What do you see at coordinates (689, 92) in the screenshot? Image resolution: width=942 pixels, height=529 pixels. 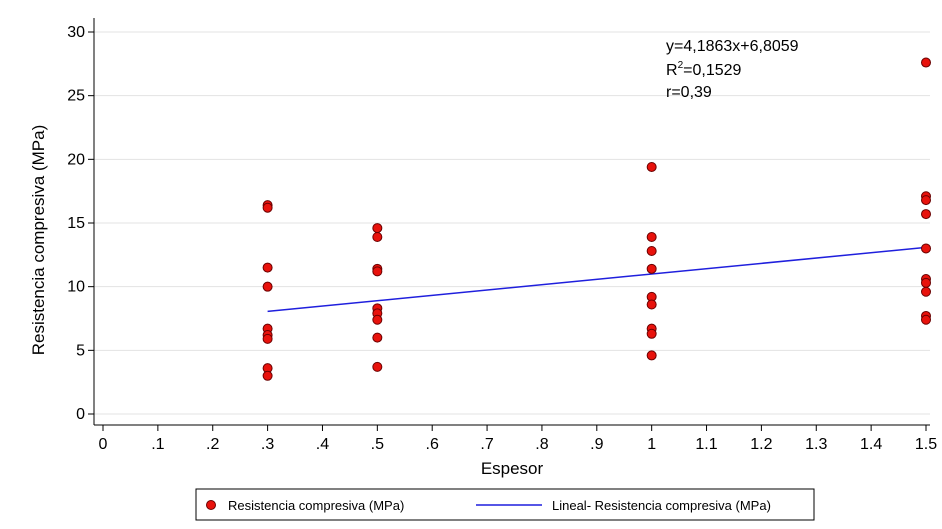 I see `correlation-label: r=0,39` at bounding box center [689, 92].